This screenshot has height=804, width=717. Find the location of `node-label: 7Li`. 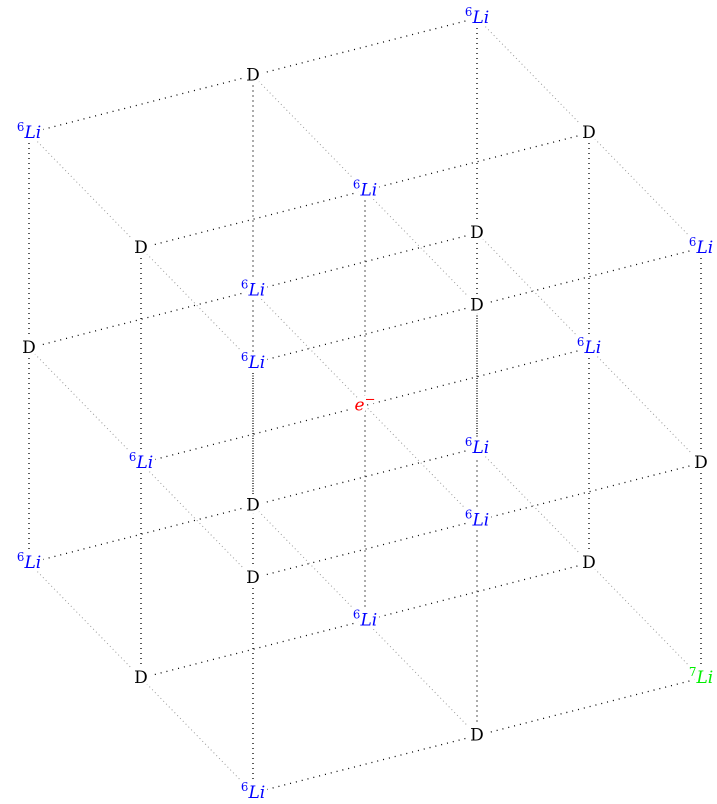

node-label: 7Li is located at coordinates (701, 676).